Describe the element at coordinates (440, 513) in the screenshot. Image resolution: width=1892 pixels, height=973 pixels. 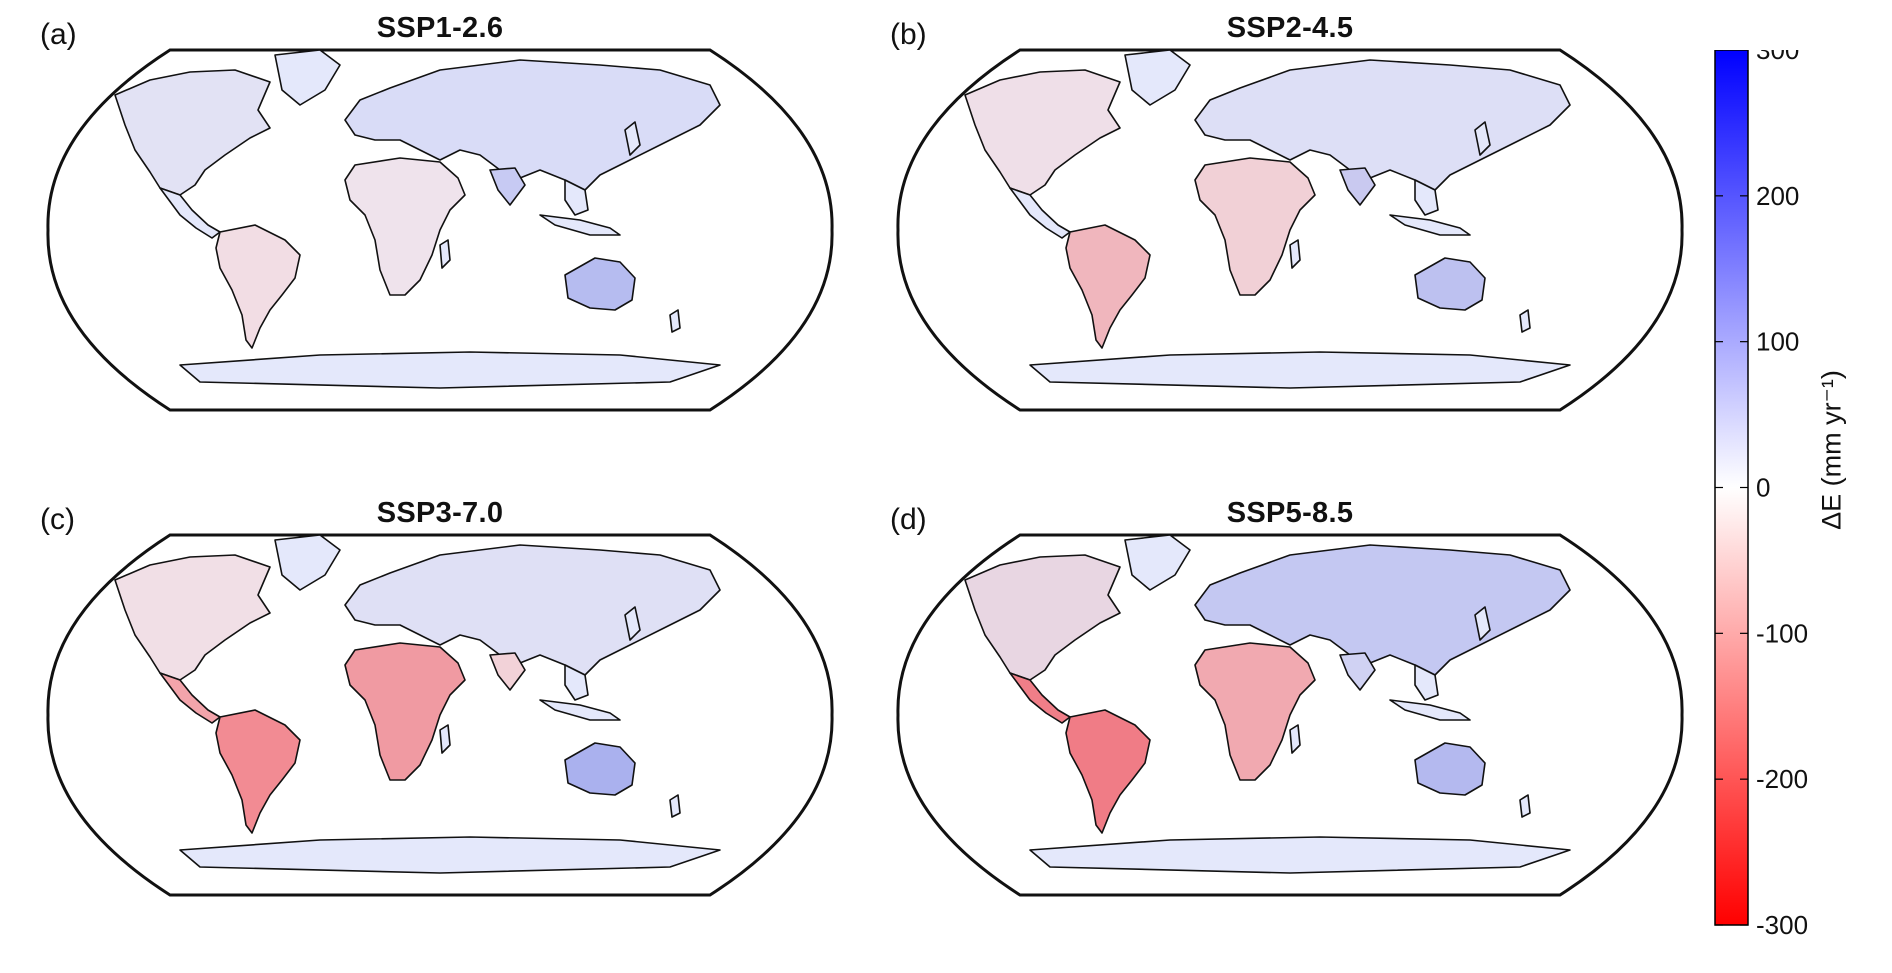
I see `panel-title-c: SSP3-7.0` at that location.